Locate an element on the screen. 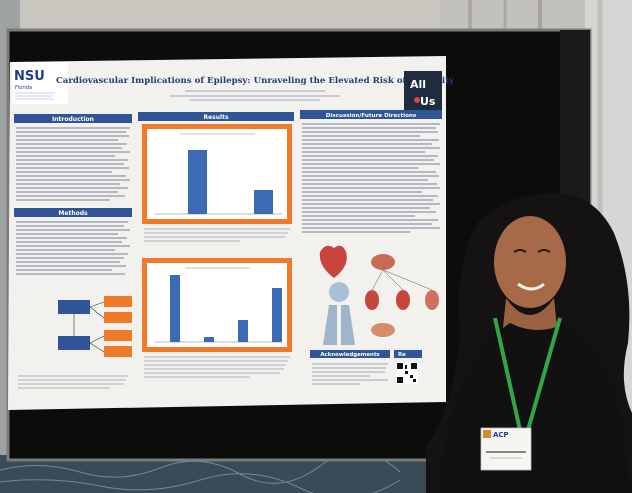  discussion-heading: Discussion/Future Directions is located at coordinates (371, 116).